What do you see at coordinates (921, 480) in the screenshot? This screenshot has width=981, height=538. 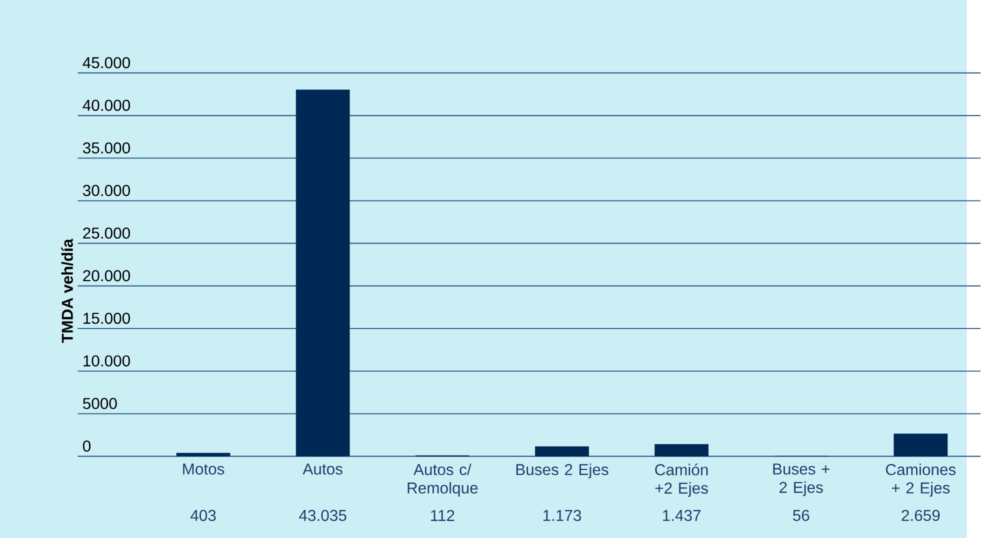 I see `x-tick-label: Camiones + 2 Ejes` at bounding box center [921, 480].